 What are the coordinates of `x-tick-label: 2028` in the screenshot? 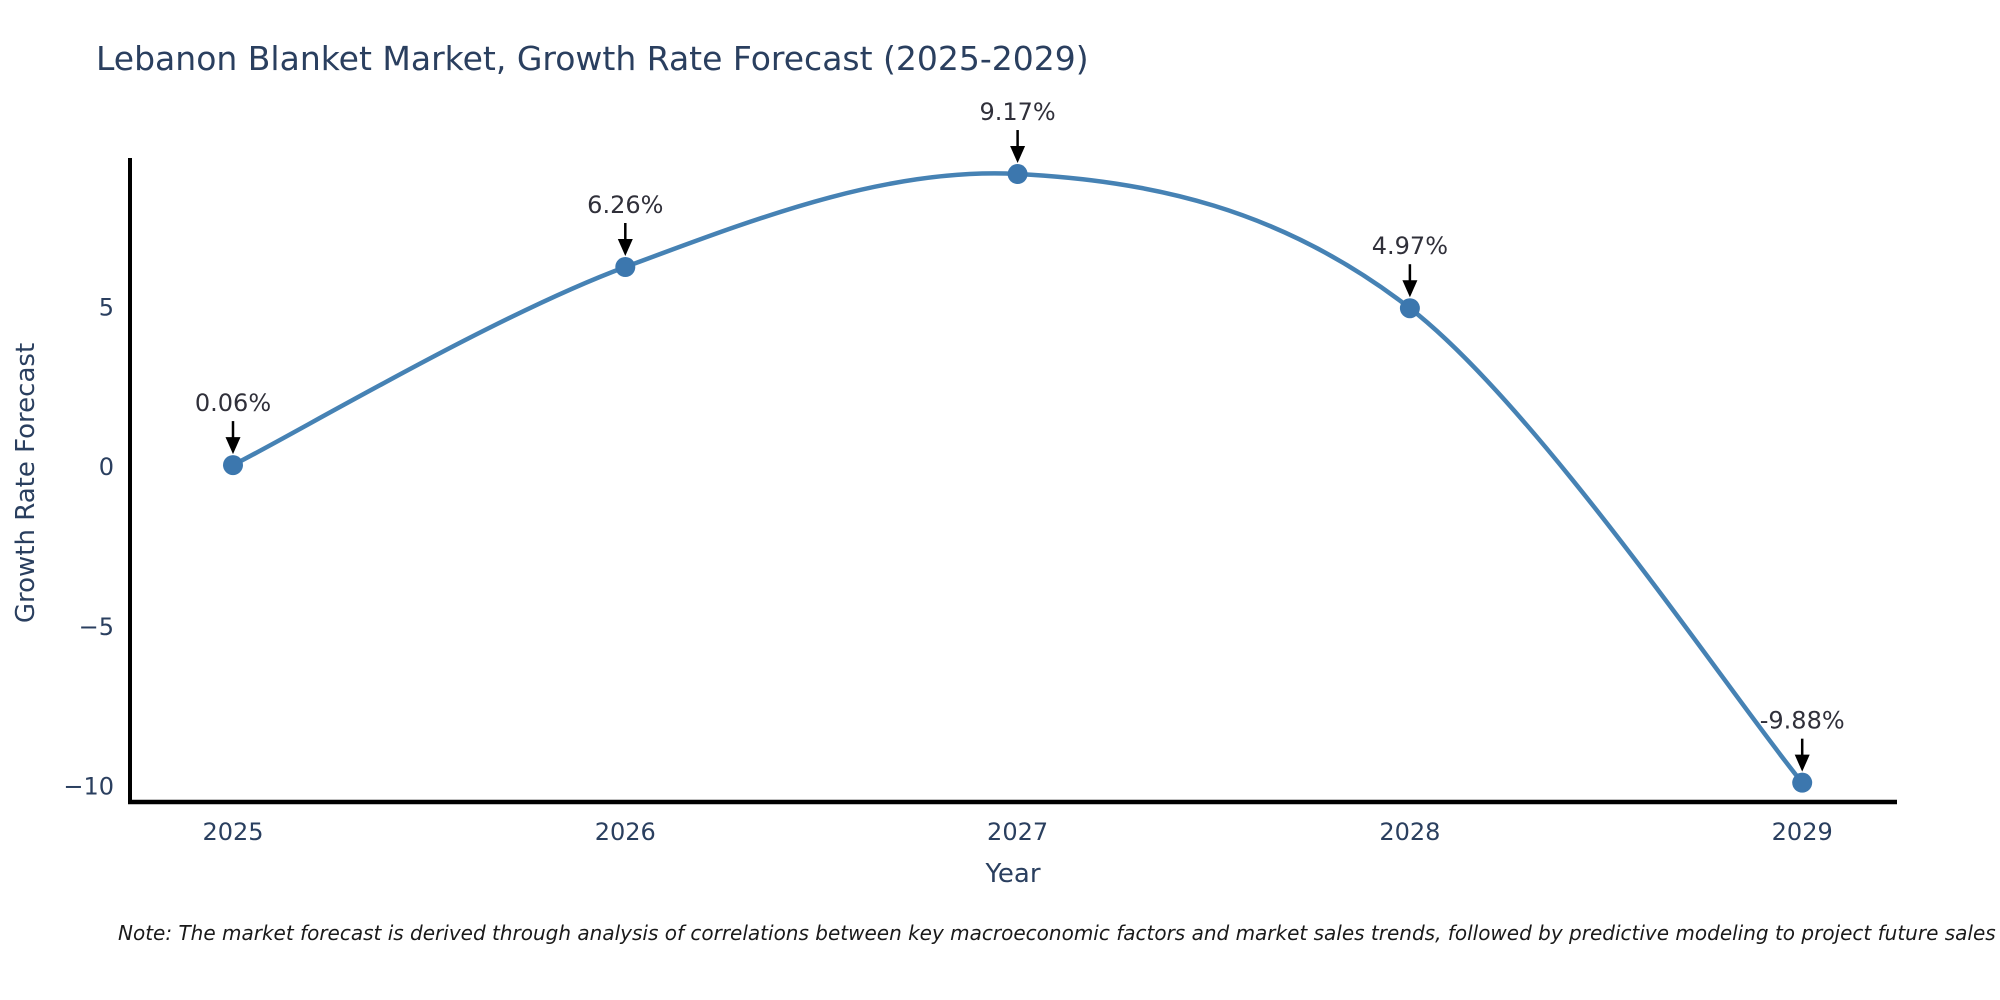 It's located at (1409, 832).